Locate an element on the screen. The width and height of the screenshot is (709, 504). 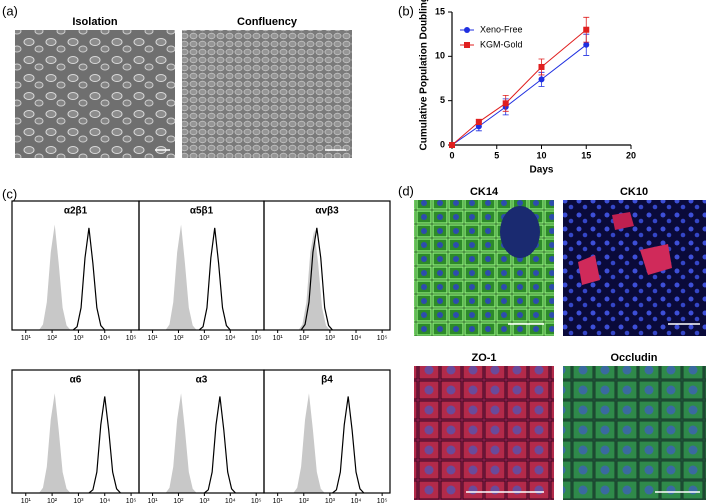
image-title: Occludin is located at coordinates (633, 358).